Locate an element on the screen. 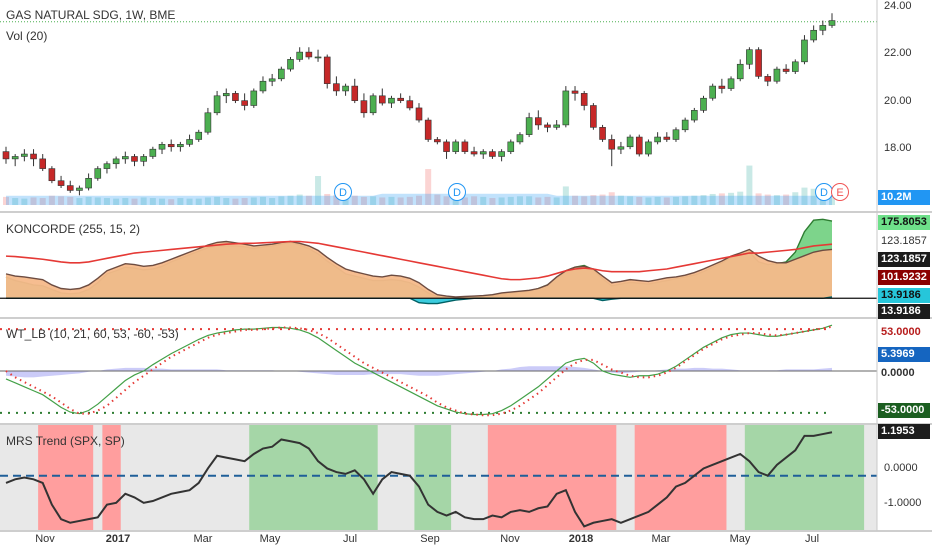 The width and height of the screenshot is (932, 550). symbol-title: GAS NATURAL SDG, 1W, BME is located at coordinates (91, 15).